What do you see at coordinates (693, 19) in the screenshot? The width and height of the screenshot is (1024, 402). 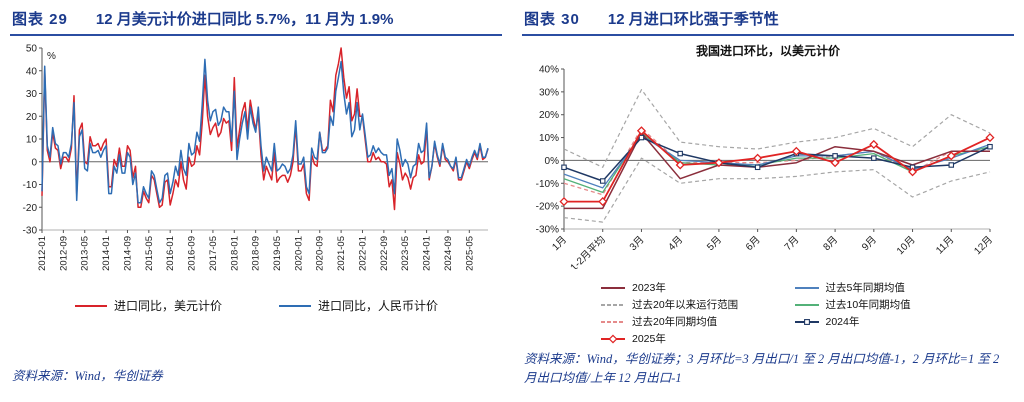 I see `figure-30-title: 12 月进口环比强于季节性` at bounding box center [693, 19].